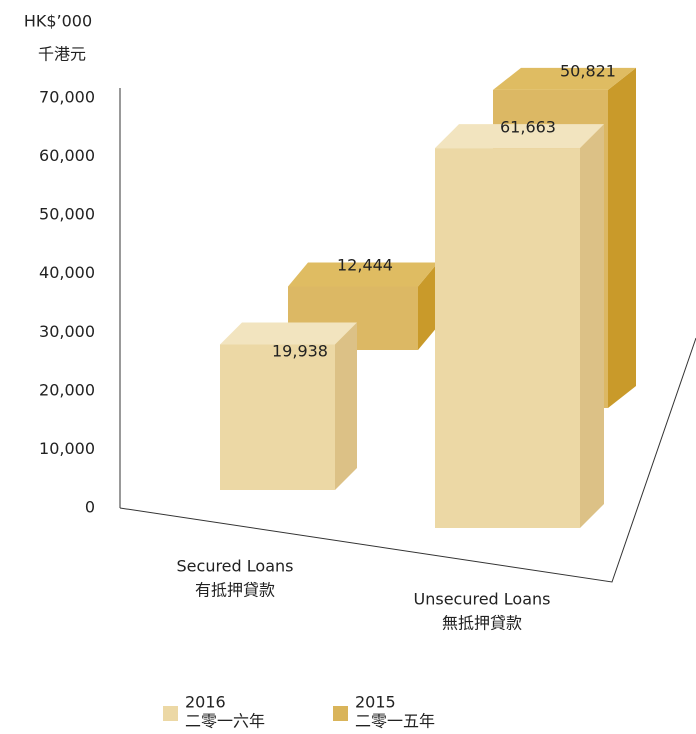 The width and height of the screenshot is (696, 734). What do you see at coordinates (528, 127) in the screenshot?
I see `value-label: 61,663` at bounding box center [528, 127].